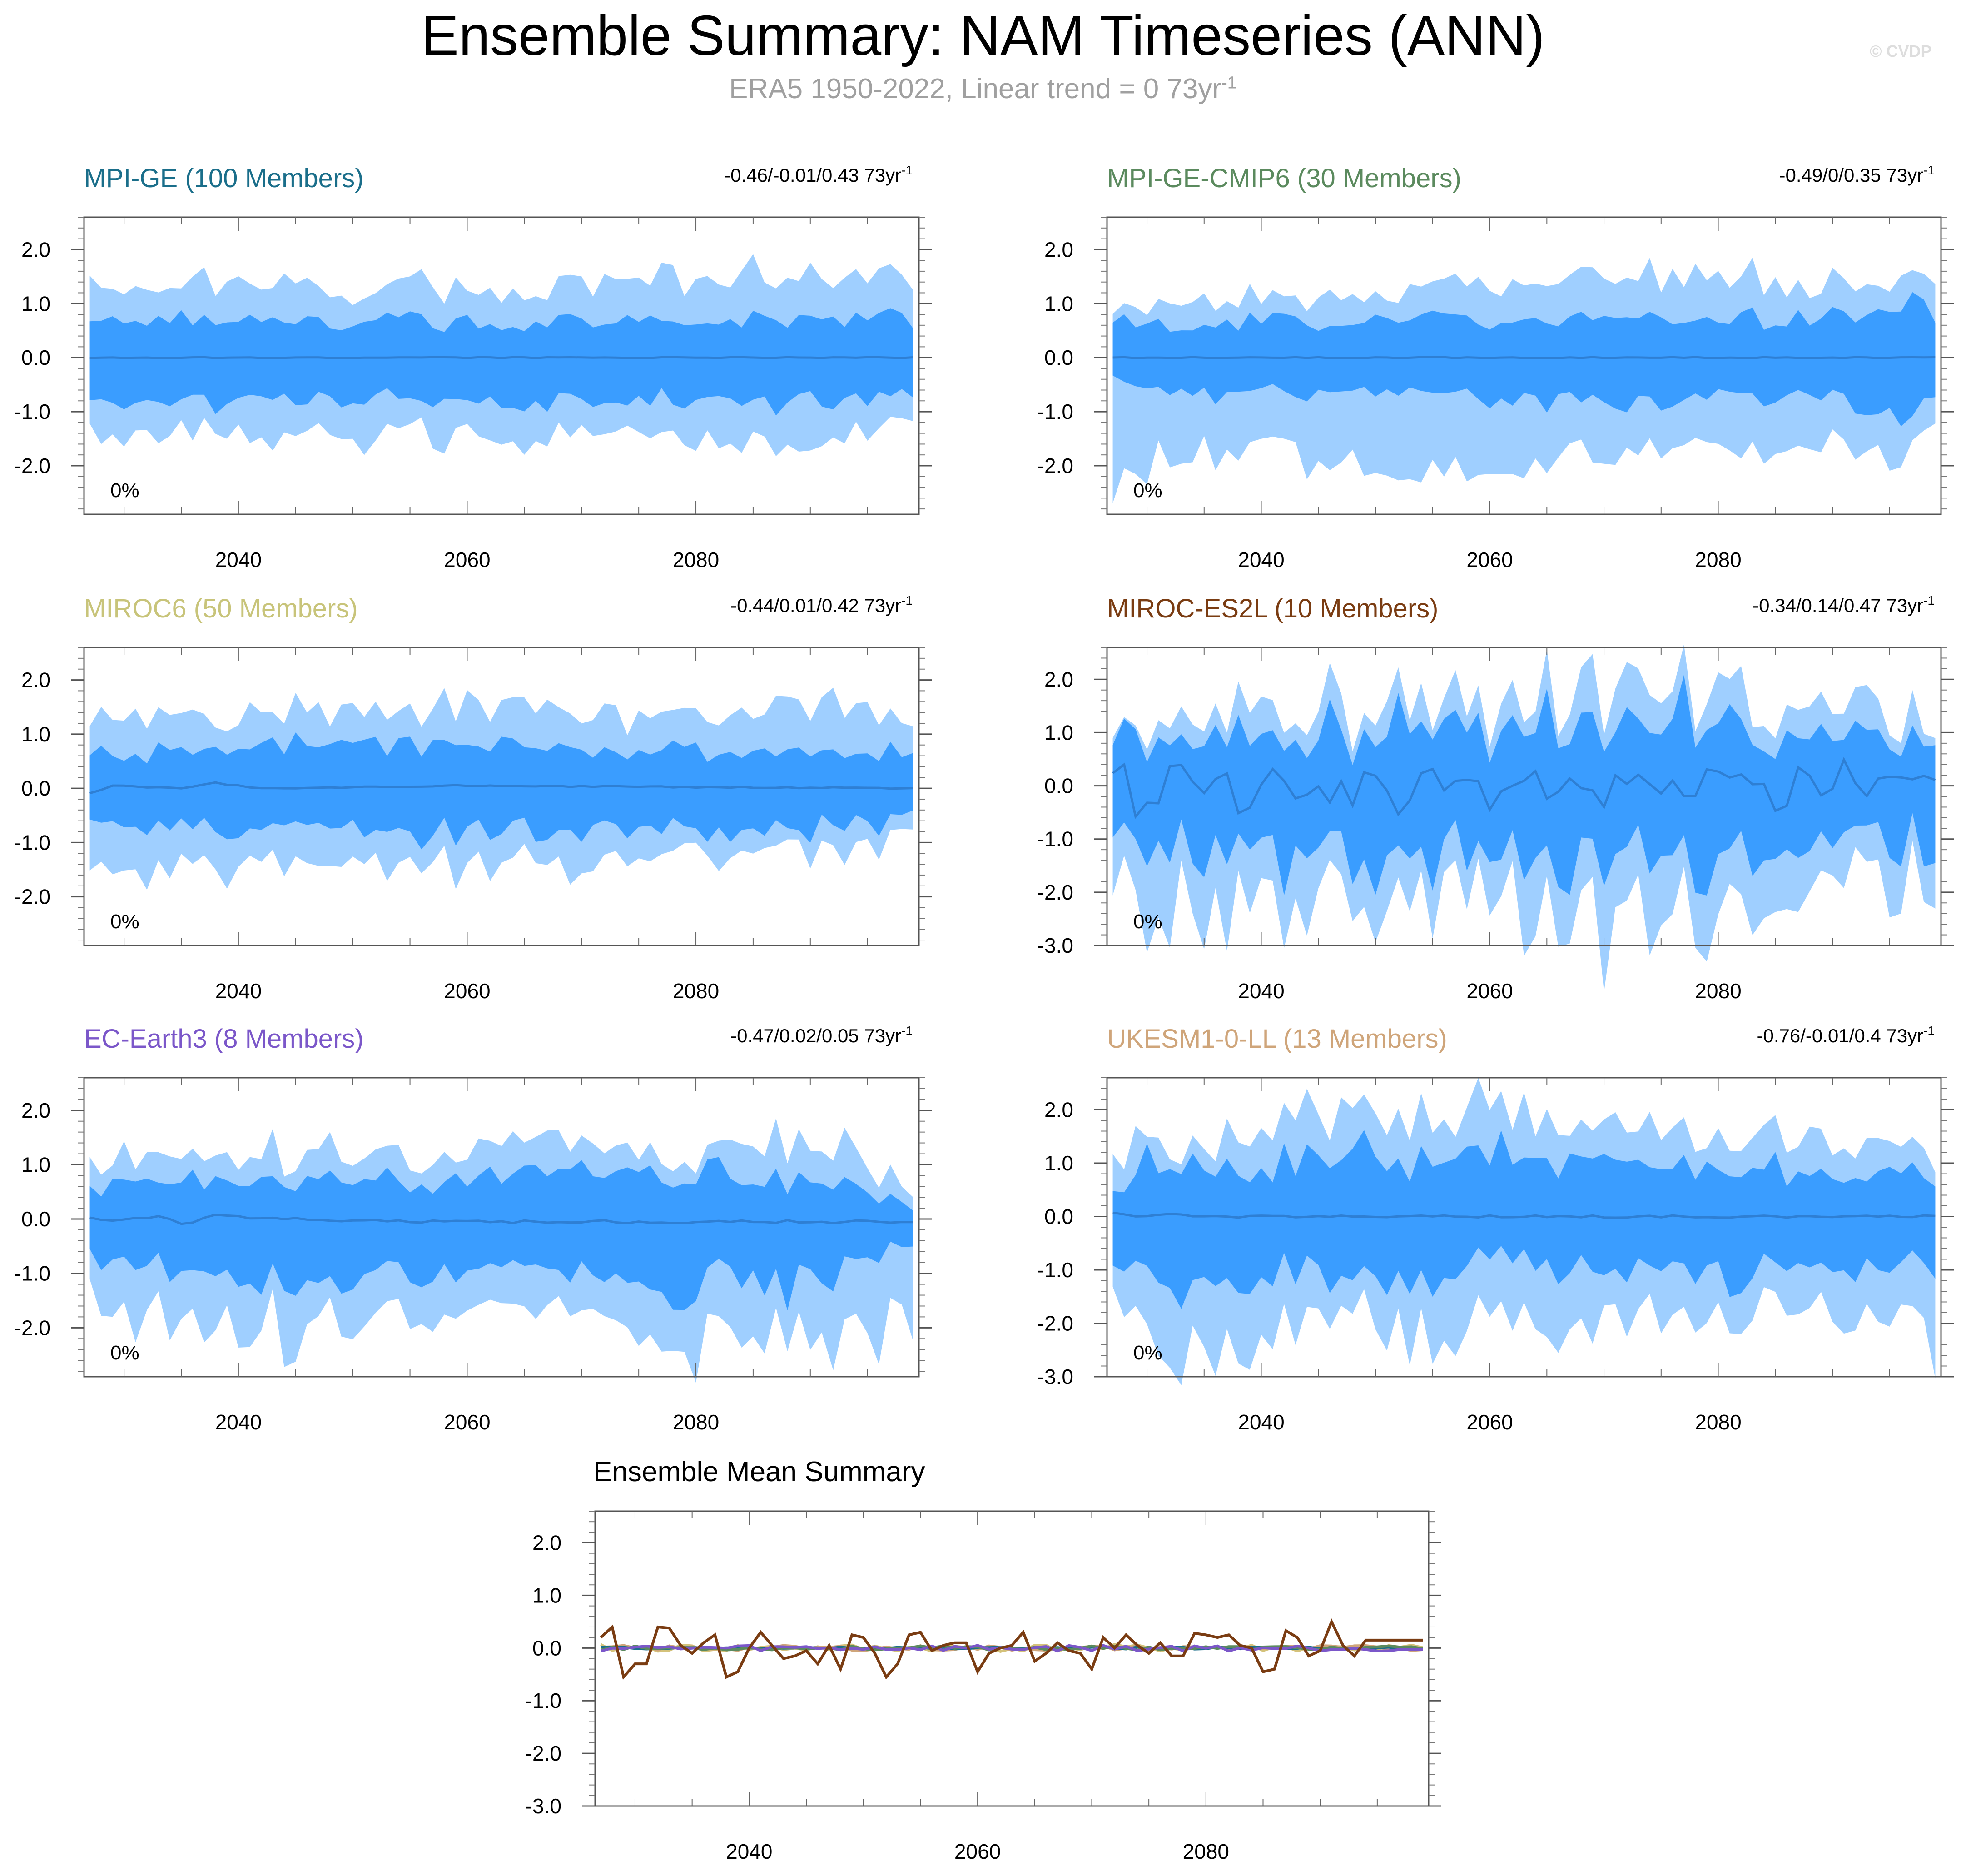 This screenshot has height=1876, width=1966. Describe the element at coordinates (224, 178) in the screenshot. I see `panel-title-mpi-ge: MPI-GE (100 Members)` at that location.